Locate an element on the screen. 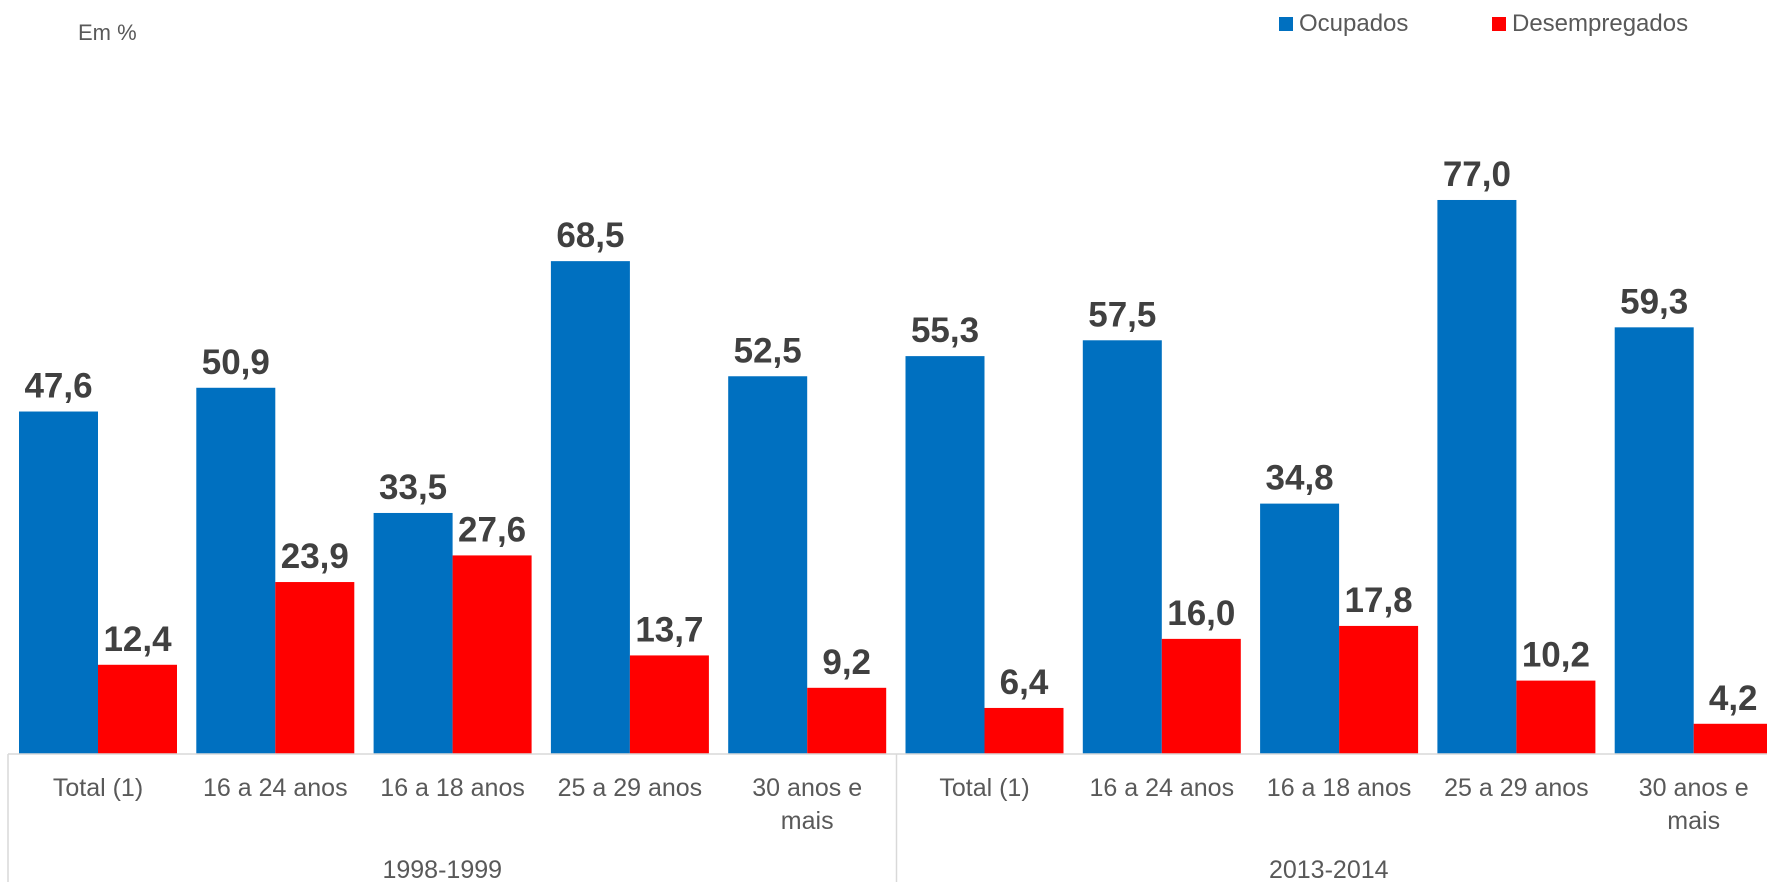 This screenshot has height=882, width=1767. data-label-ocupados: 55,3 is located at coordinates (945, 330).